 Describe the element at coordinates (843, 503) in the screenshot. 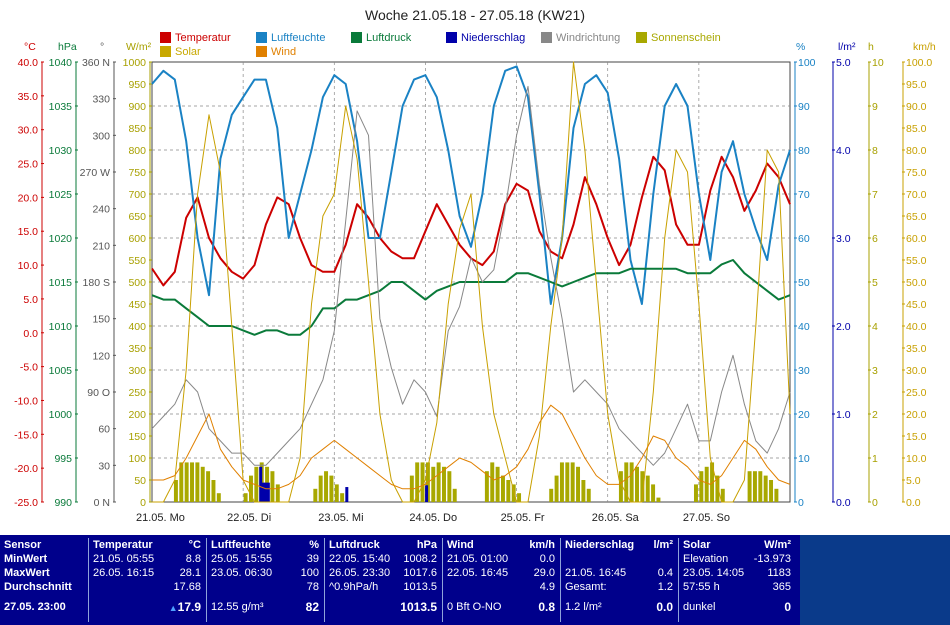

I see `tick-label-rain: 0.0` at that location.